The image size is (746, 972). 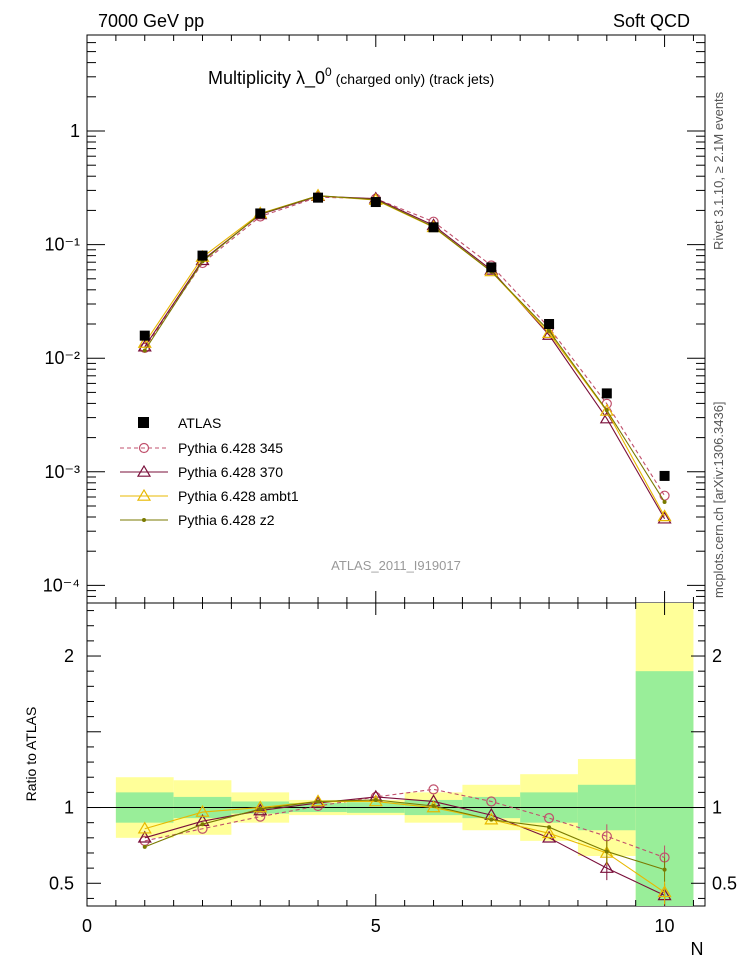 What do you see at coordinates (151, 21) in the screenshot?
I see `beam-label: 7000 GeV pp` at bounding box center [151, 21].